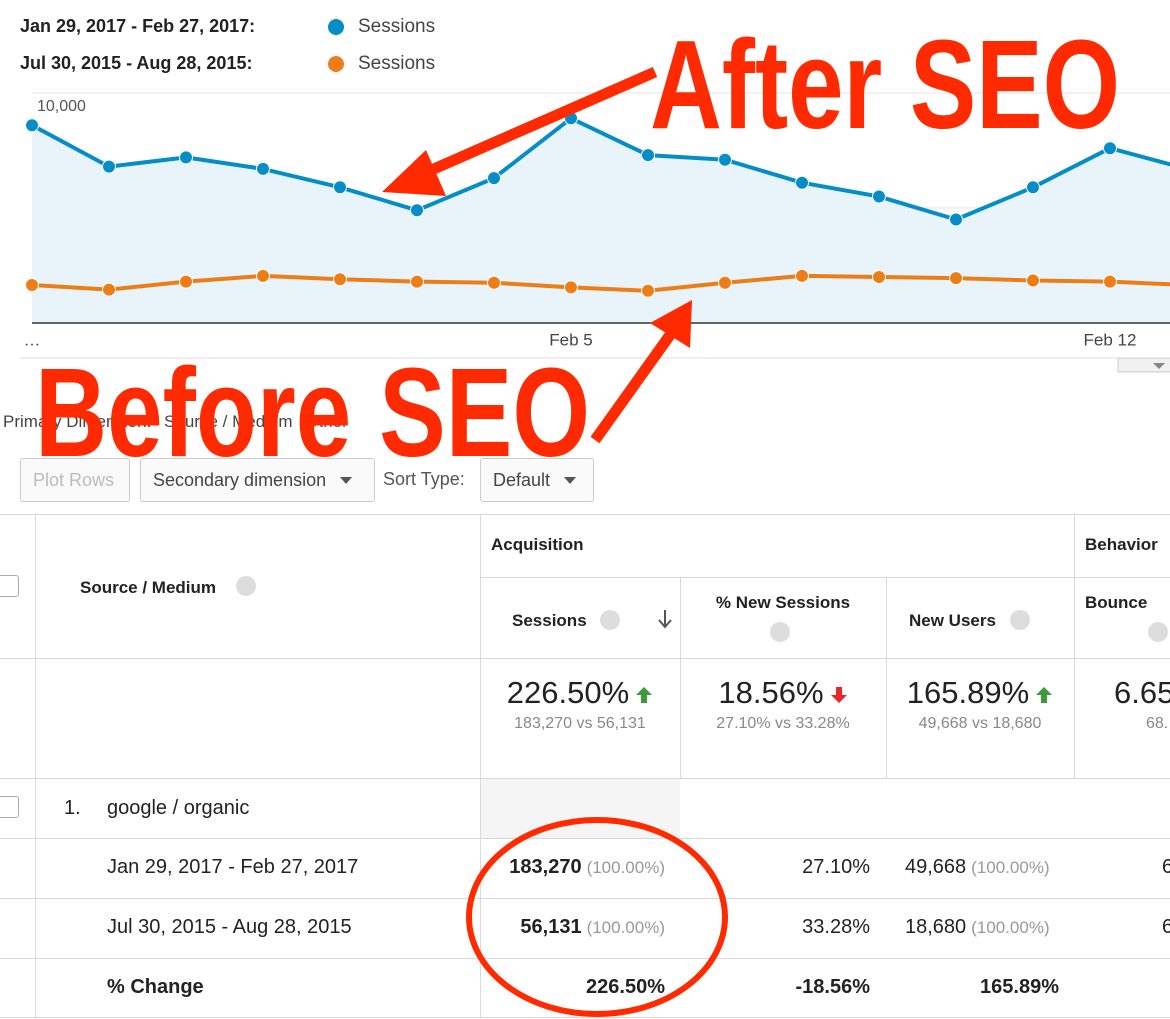  I want to click on row-label: Jan 29, 2017 - Feb 27, 2017, so click(233, 867).